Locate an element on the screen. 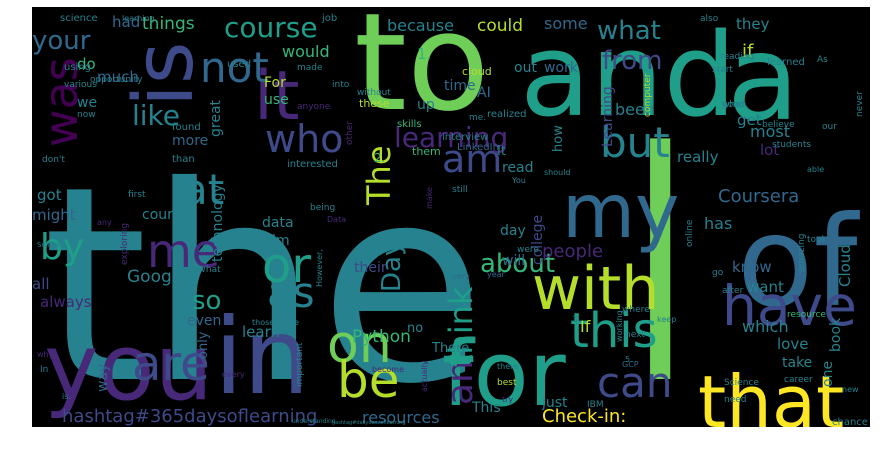 This screenshot has width=890, height=453. word-working: working is located at coordinates (619, 326).